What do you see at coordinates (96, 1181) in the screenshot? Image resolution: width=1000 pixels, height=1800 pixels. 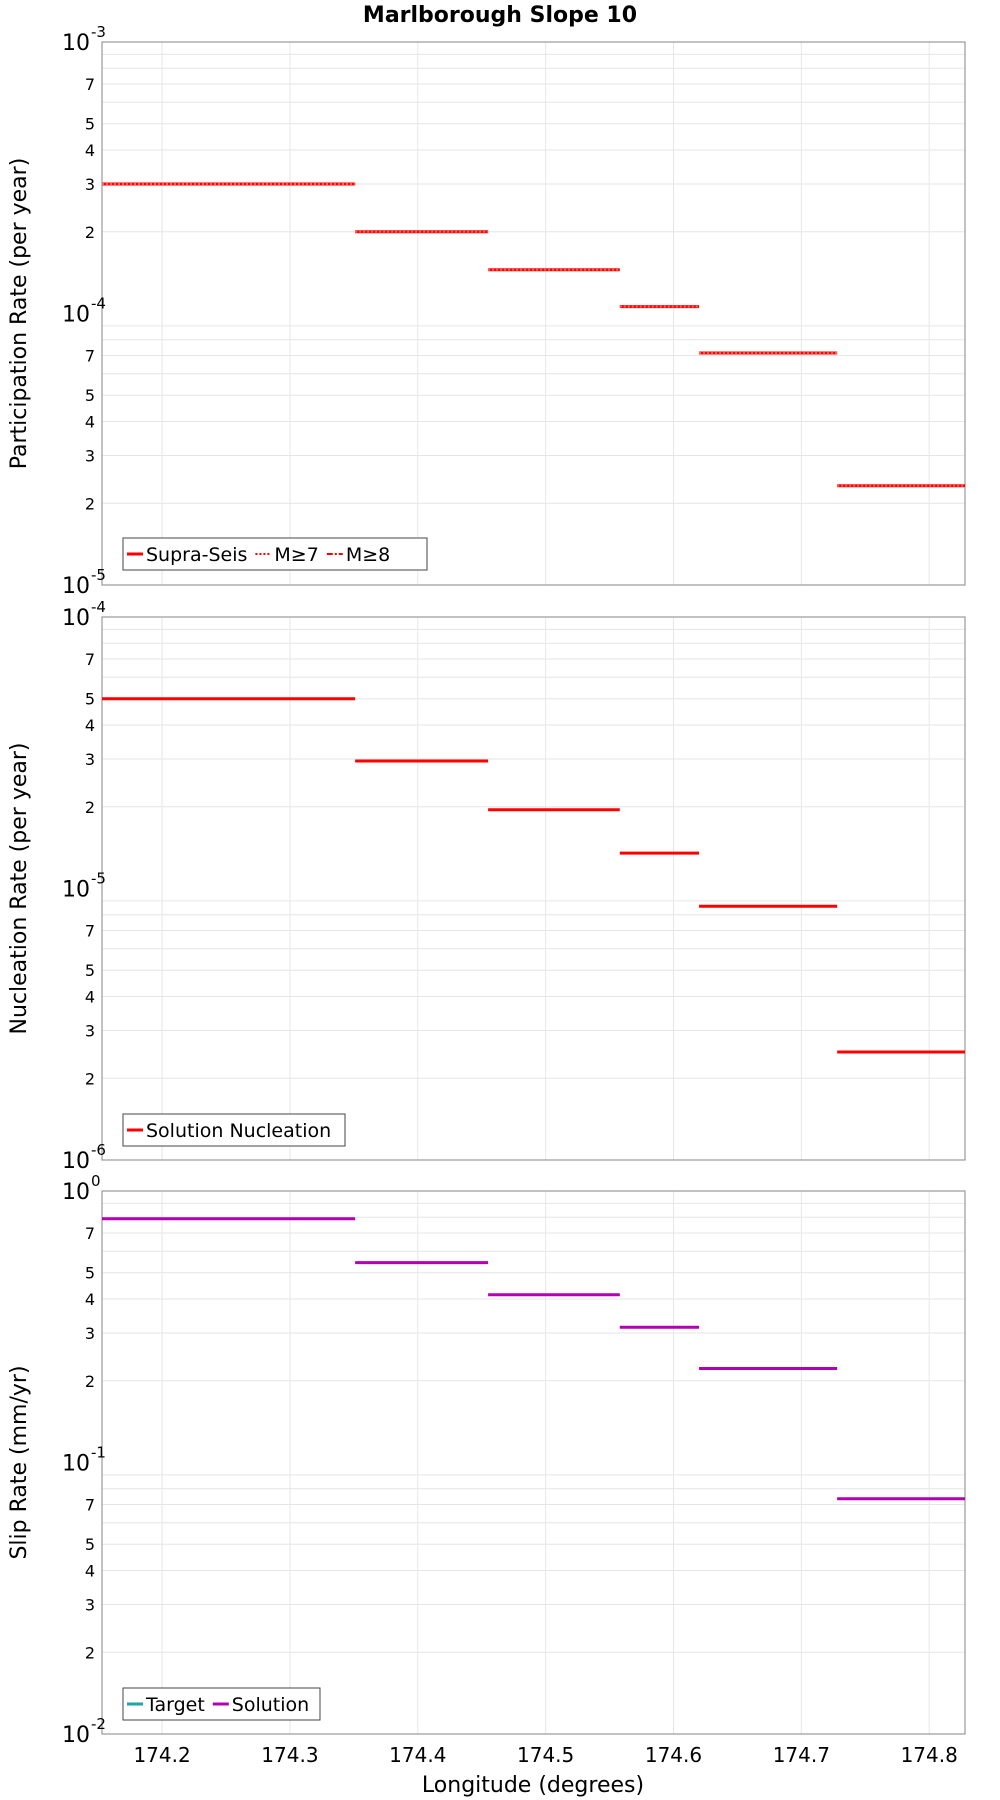 I see `y-tick-exponent: 0` at bounding box center [96, 1181].